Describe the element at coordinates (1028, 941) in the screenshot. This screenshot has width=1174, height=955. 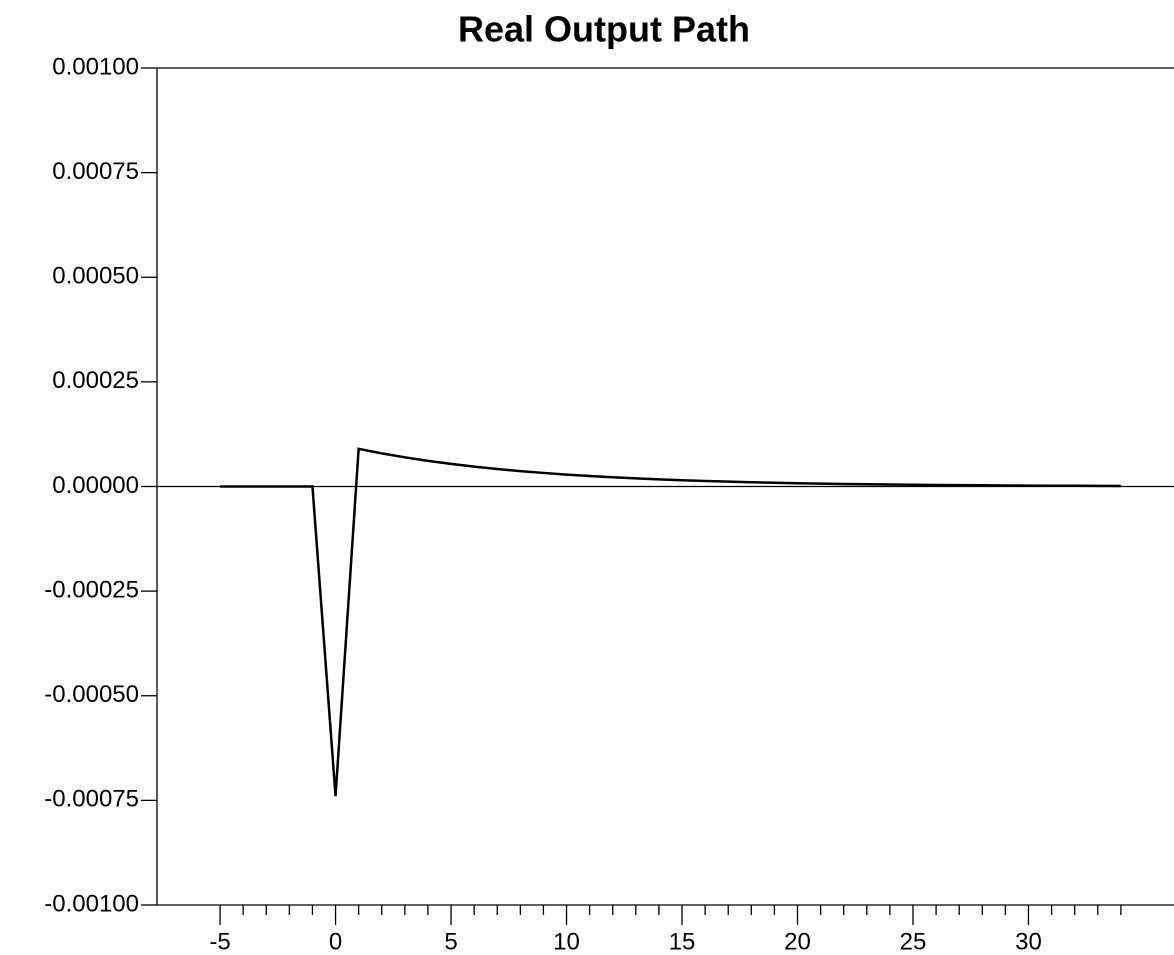
I see `x-tick-label: 30` at that location.